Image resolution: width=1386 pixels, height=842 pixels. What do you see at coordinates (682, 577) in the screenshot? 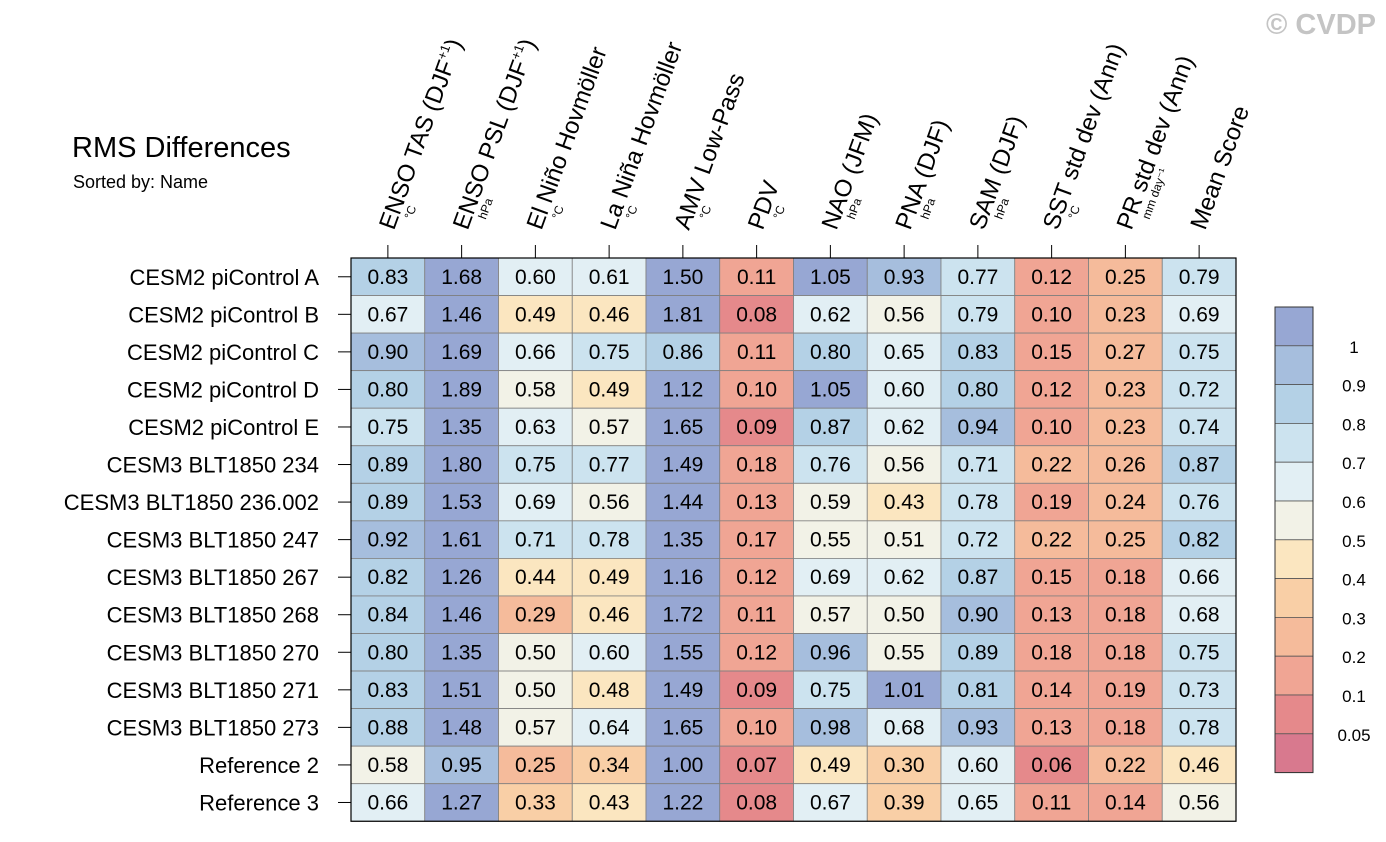
I see `cell-value-label: 1.16` at bounding box center [682, 577].